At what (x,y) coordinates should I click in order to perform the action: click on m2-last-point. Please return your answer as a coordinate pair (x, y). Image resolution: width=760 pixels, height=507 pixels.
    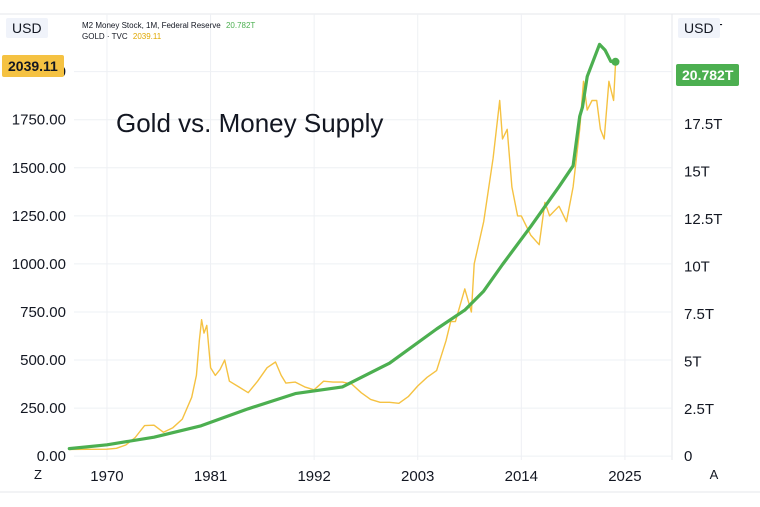
    Looking at the image, I should click on (615, 61).